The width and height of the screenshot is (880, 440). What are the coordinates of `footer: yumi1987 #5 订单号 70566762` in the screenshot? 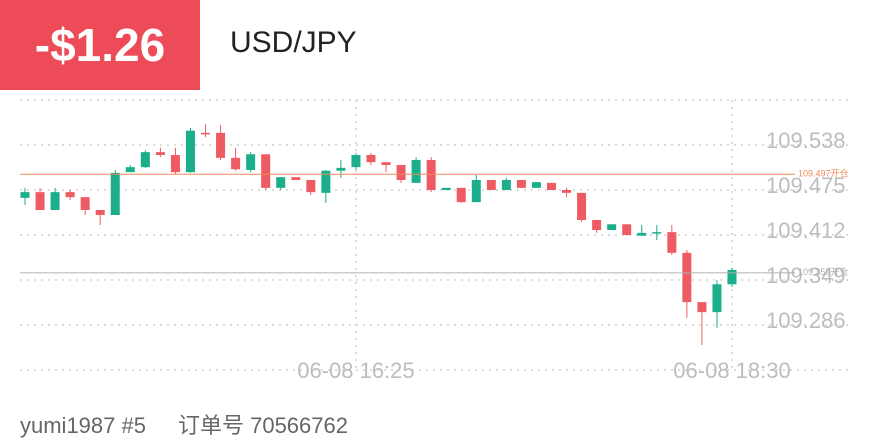 It's located at (200, 424).